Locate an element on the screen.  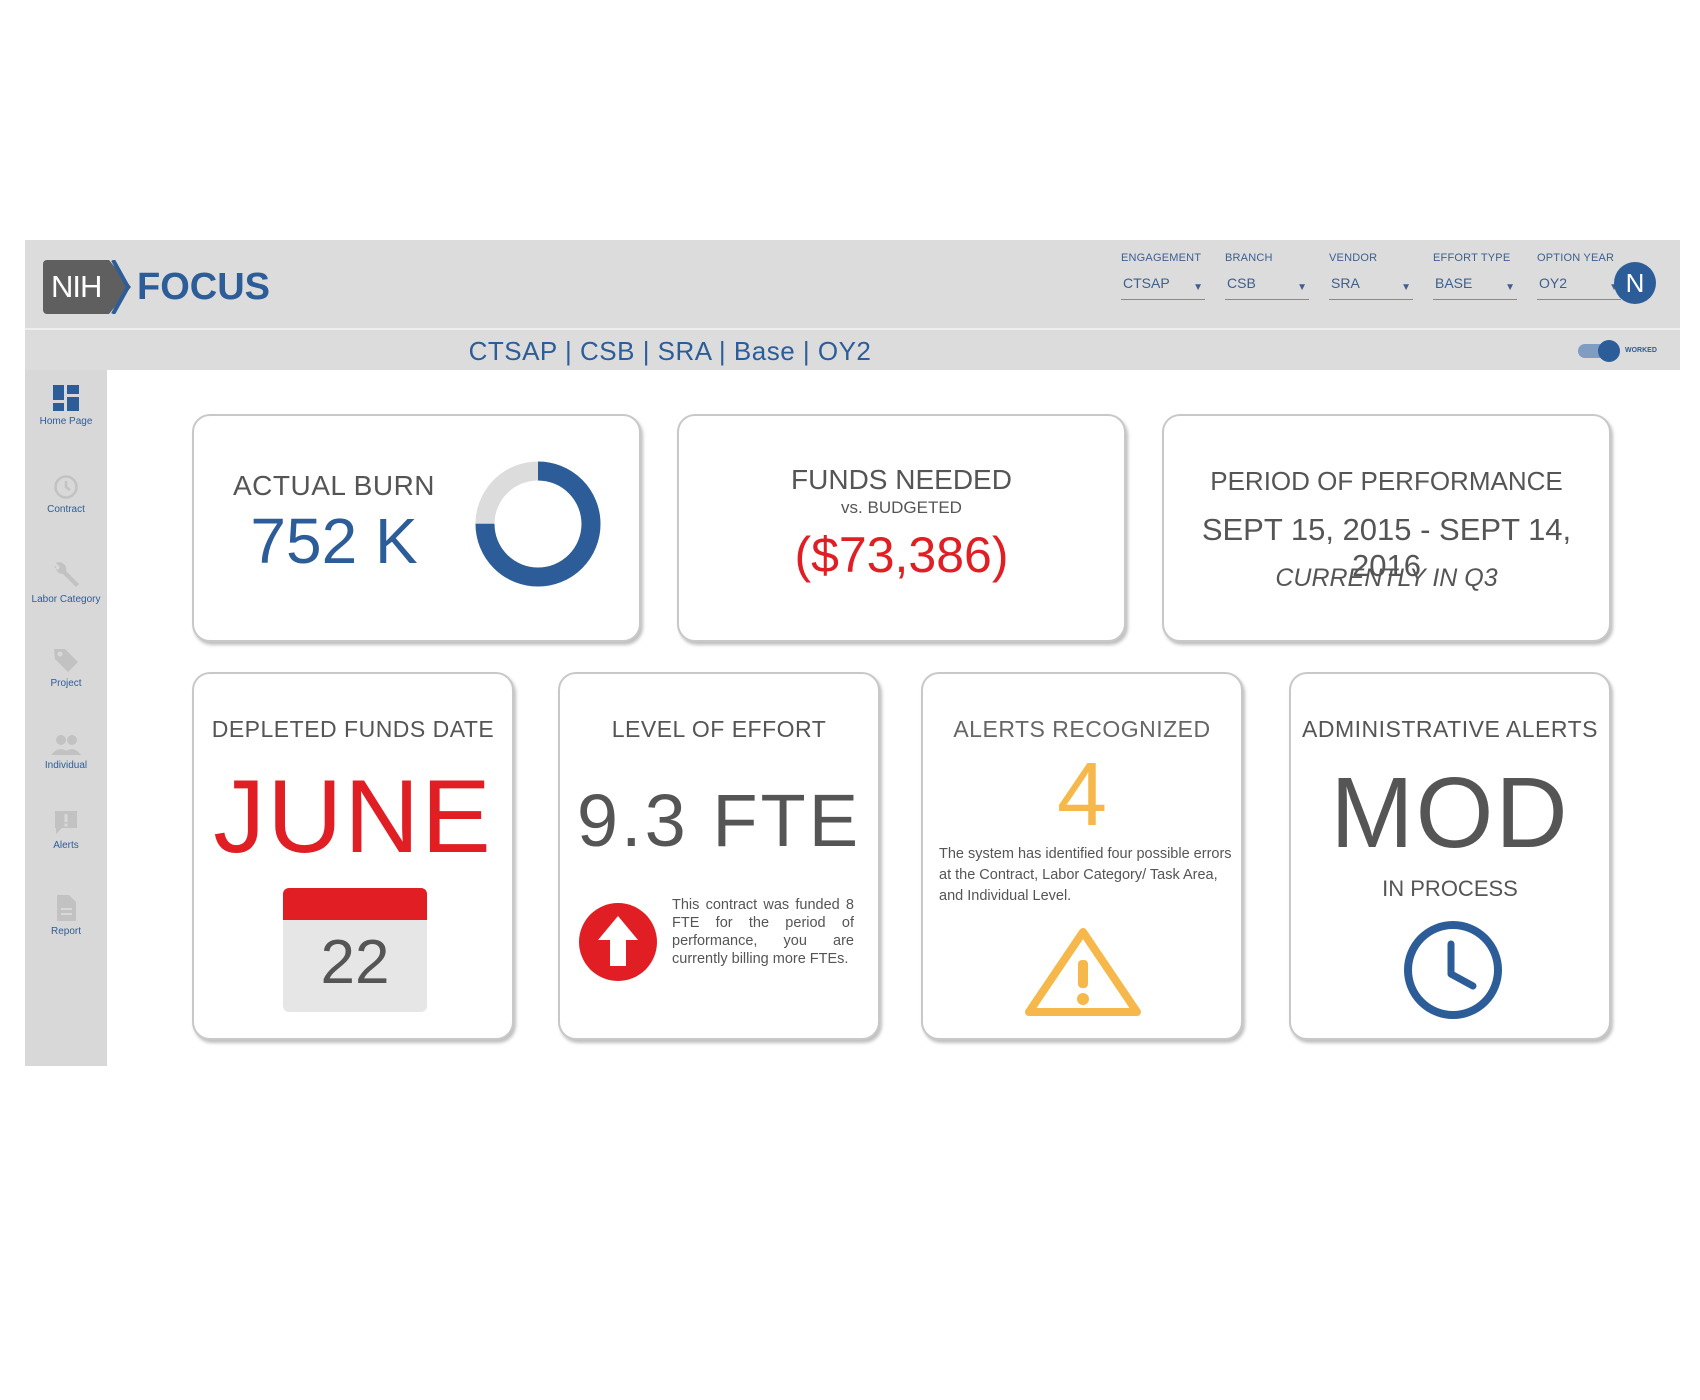
vendor-filter: VENDOR SRA ▼ is located at coordinates (1371, 276).